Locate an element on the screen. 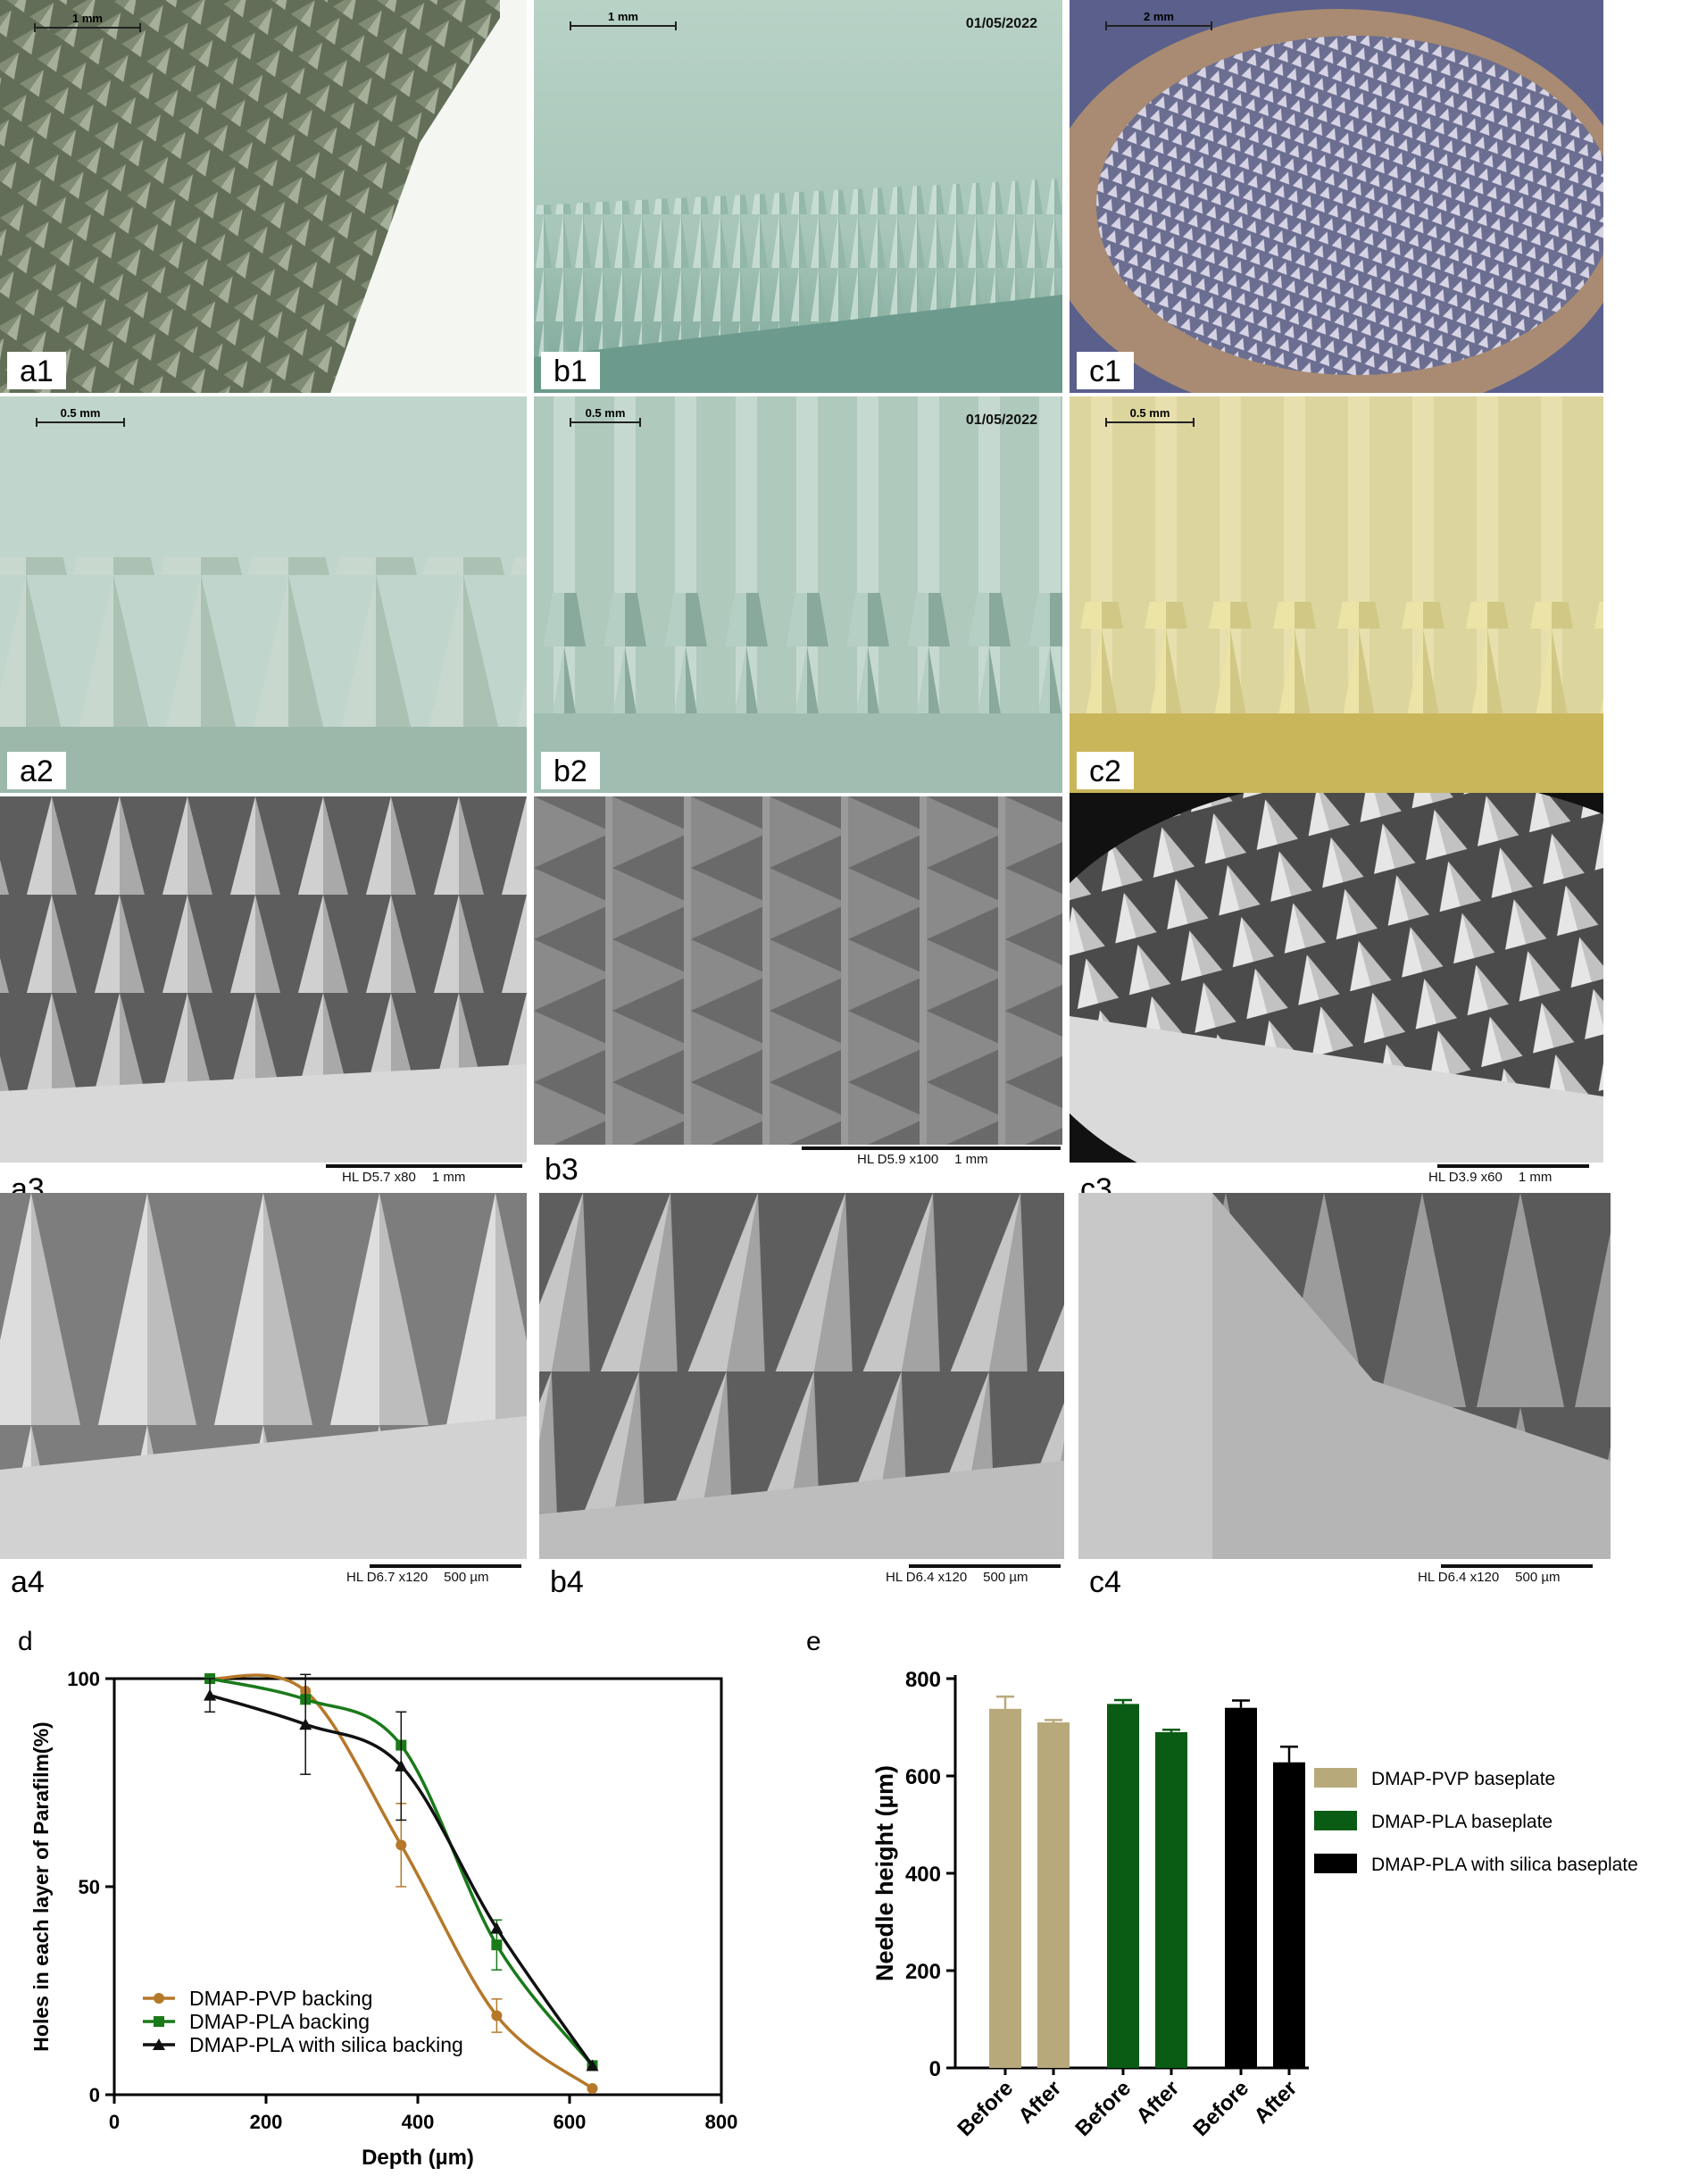 Image resolution: width=1690 pixels, height=2184 pixels. sem-info: HL D6.7 x120 500 µm is located at coordinates (426, 1575).